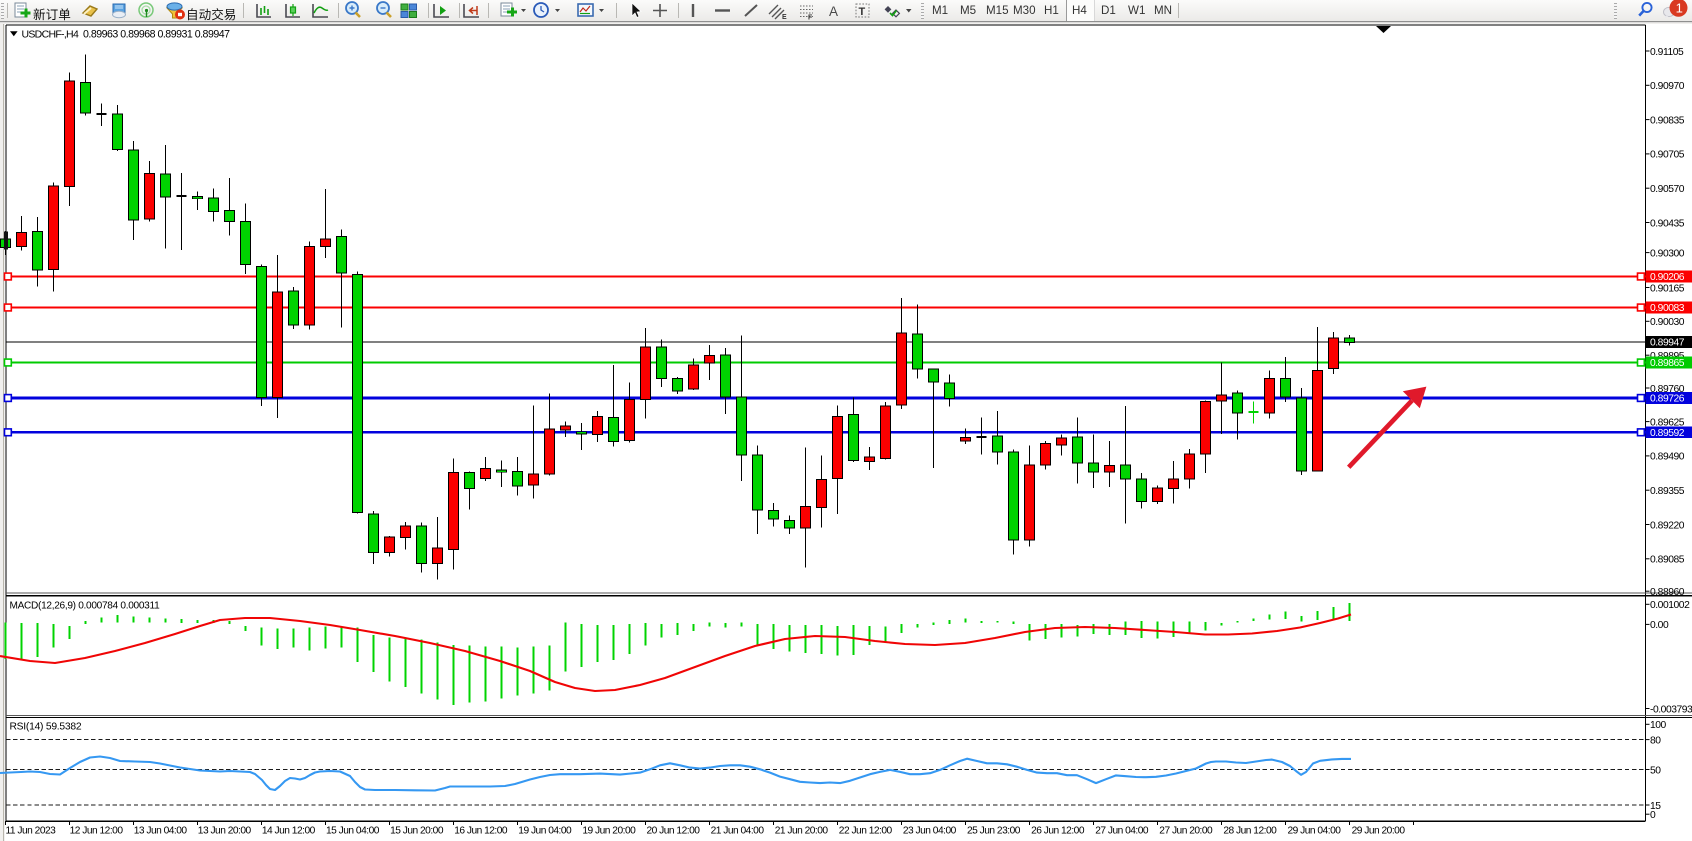  What do you see at coordinates (1671, 709) in the screenshot?
I see `svg-text: -0.003793` at bounding box center [1671, 709].